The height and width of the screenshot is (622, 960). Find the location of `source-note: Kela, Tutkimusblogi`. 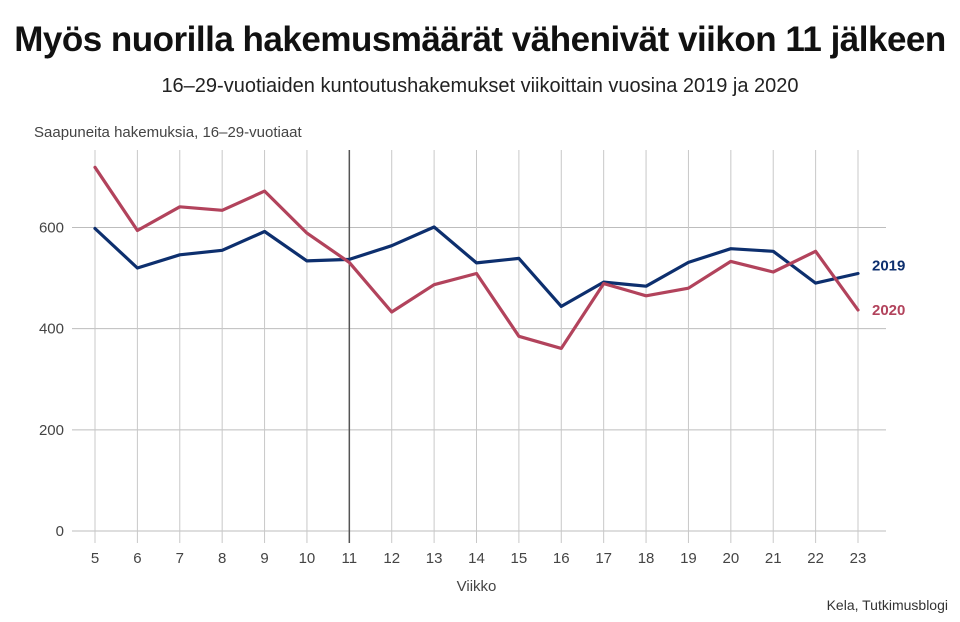

source-note: Kela, Tutkimusblogi is located at coordinates (887, 605).